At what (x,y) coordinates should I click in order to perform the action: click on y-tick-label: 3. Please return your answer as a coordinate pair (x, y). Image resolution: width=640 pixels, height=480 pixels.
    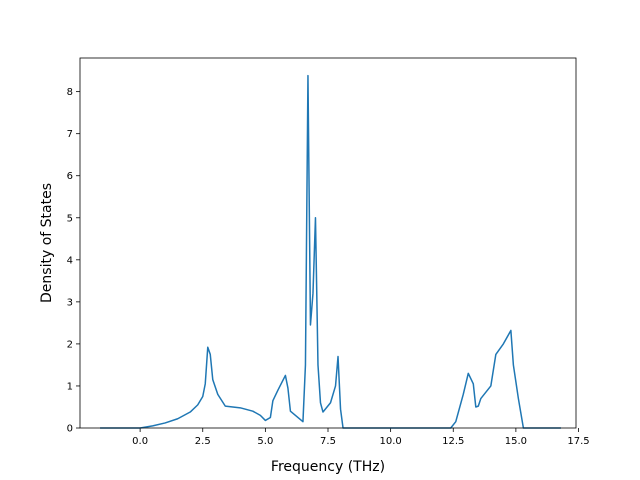
    Looking at the image, I should click on (70, 302).